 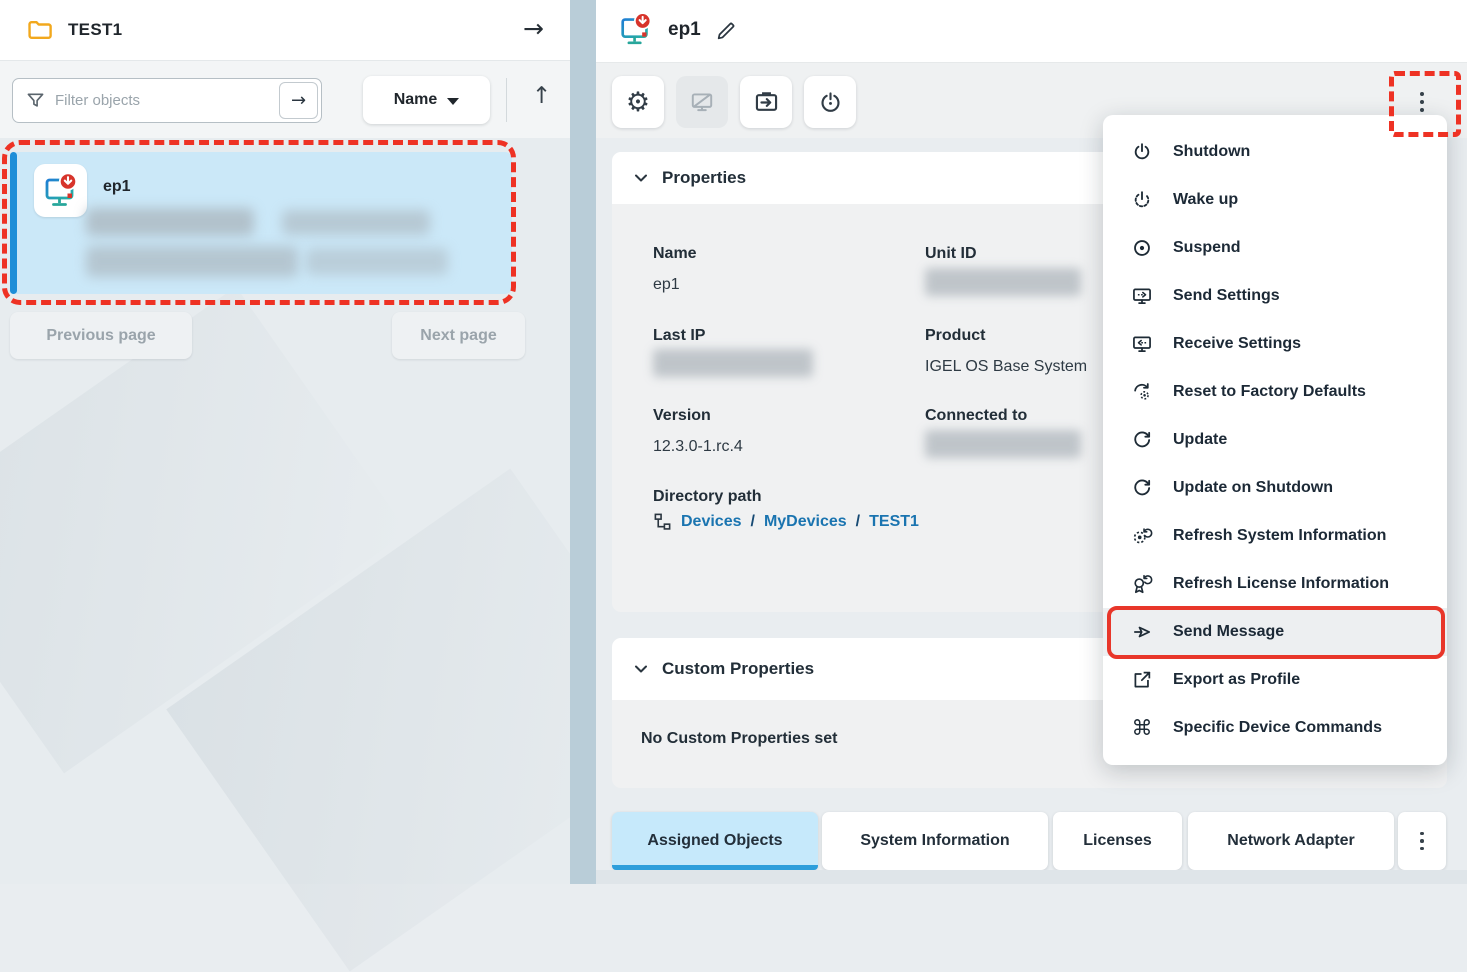 What do you see at coordinates (415, 99) in the screenshot?
I see `sort-by-label: Name` at bounding box center [415, 99].